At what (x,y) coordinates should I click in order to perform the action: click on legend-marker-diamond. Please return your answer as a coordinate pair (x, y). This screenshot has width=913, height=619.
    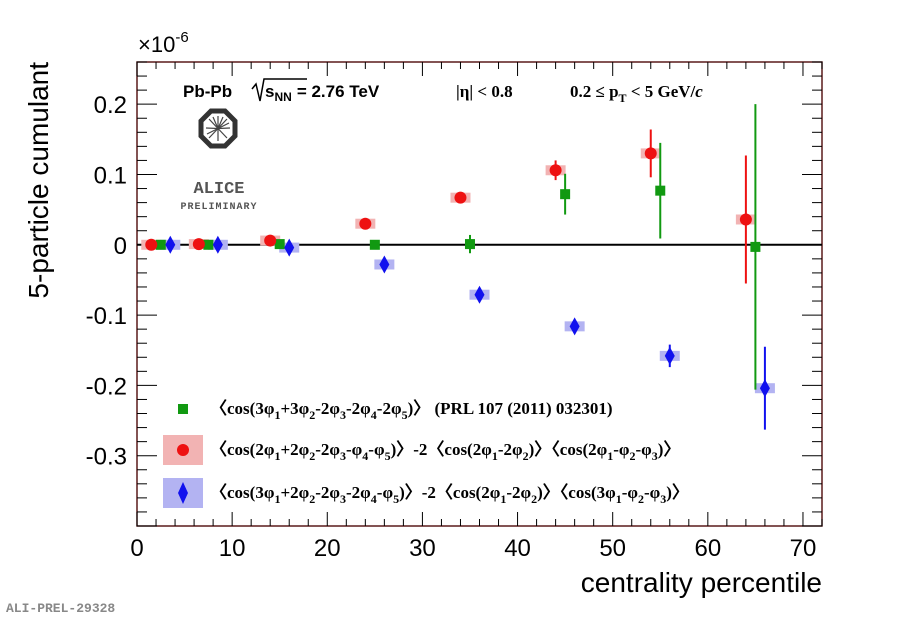
    Looking at the image, I should click on (183, 493).